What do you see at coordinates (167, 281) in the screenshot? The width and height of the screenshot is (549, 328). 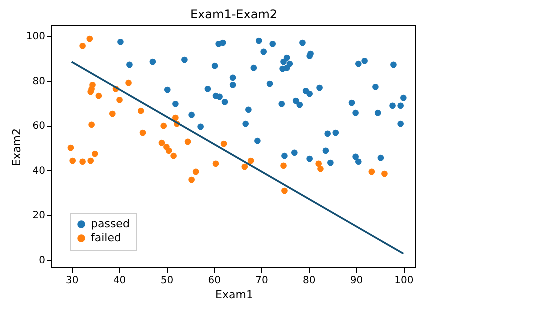 I see `x-tick-label: 50` at bounding box center [167, 281].